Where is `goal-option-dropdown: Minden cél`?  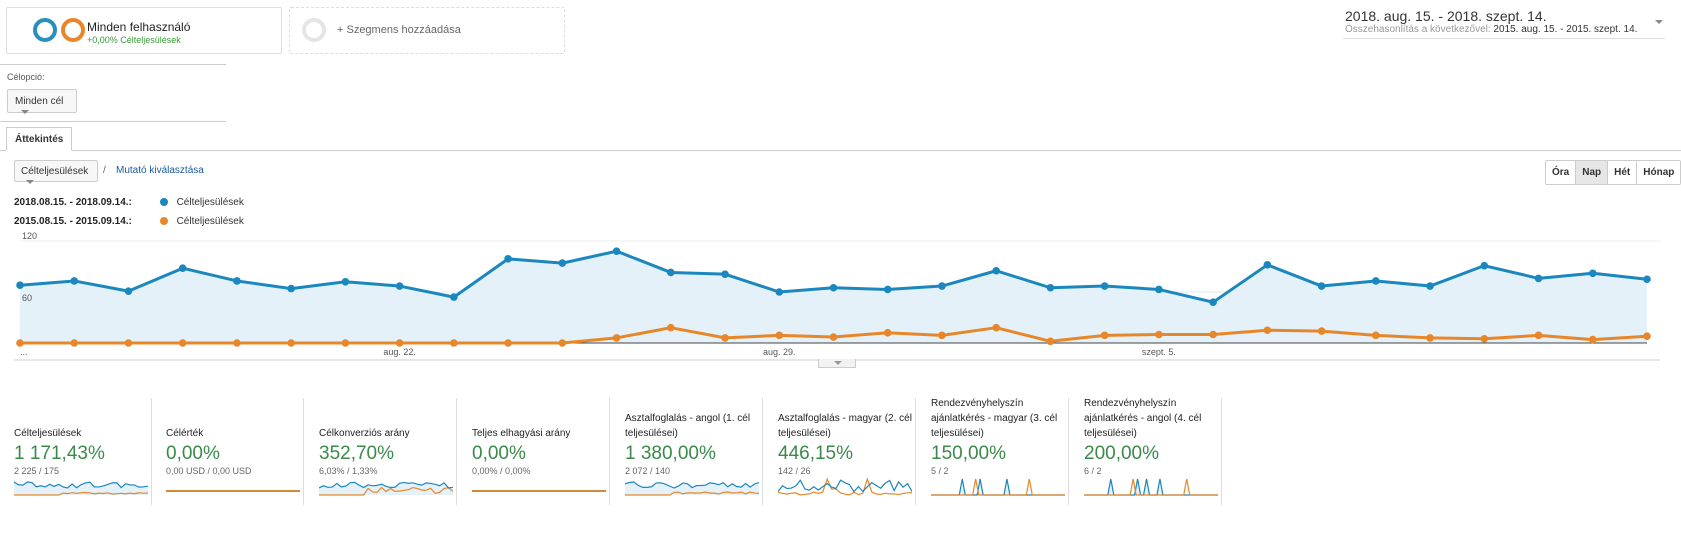
goal-option-dropdown: Minden cél is located at coordinates (42, 102).